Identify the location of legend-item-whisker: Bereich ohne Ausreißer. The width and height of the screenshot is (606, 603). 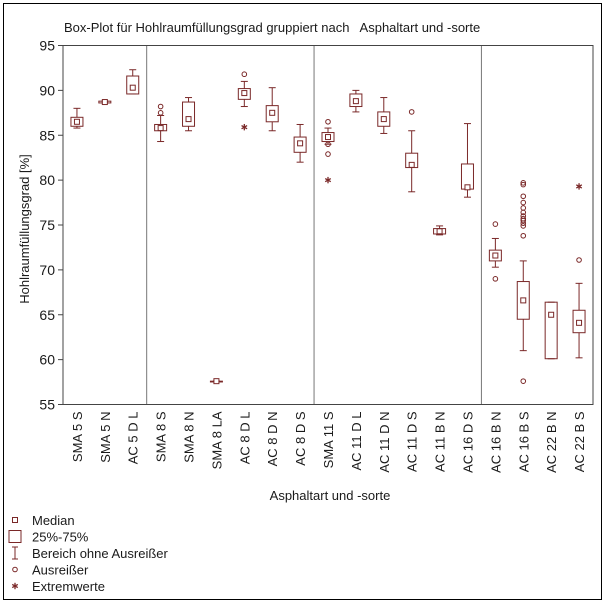
(90, 553).